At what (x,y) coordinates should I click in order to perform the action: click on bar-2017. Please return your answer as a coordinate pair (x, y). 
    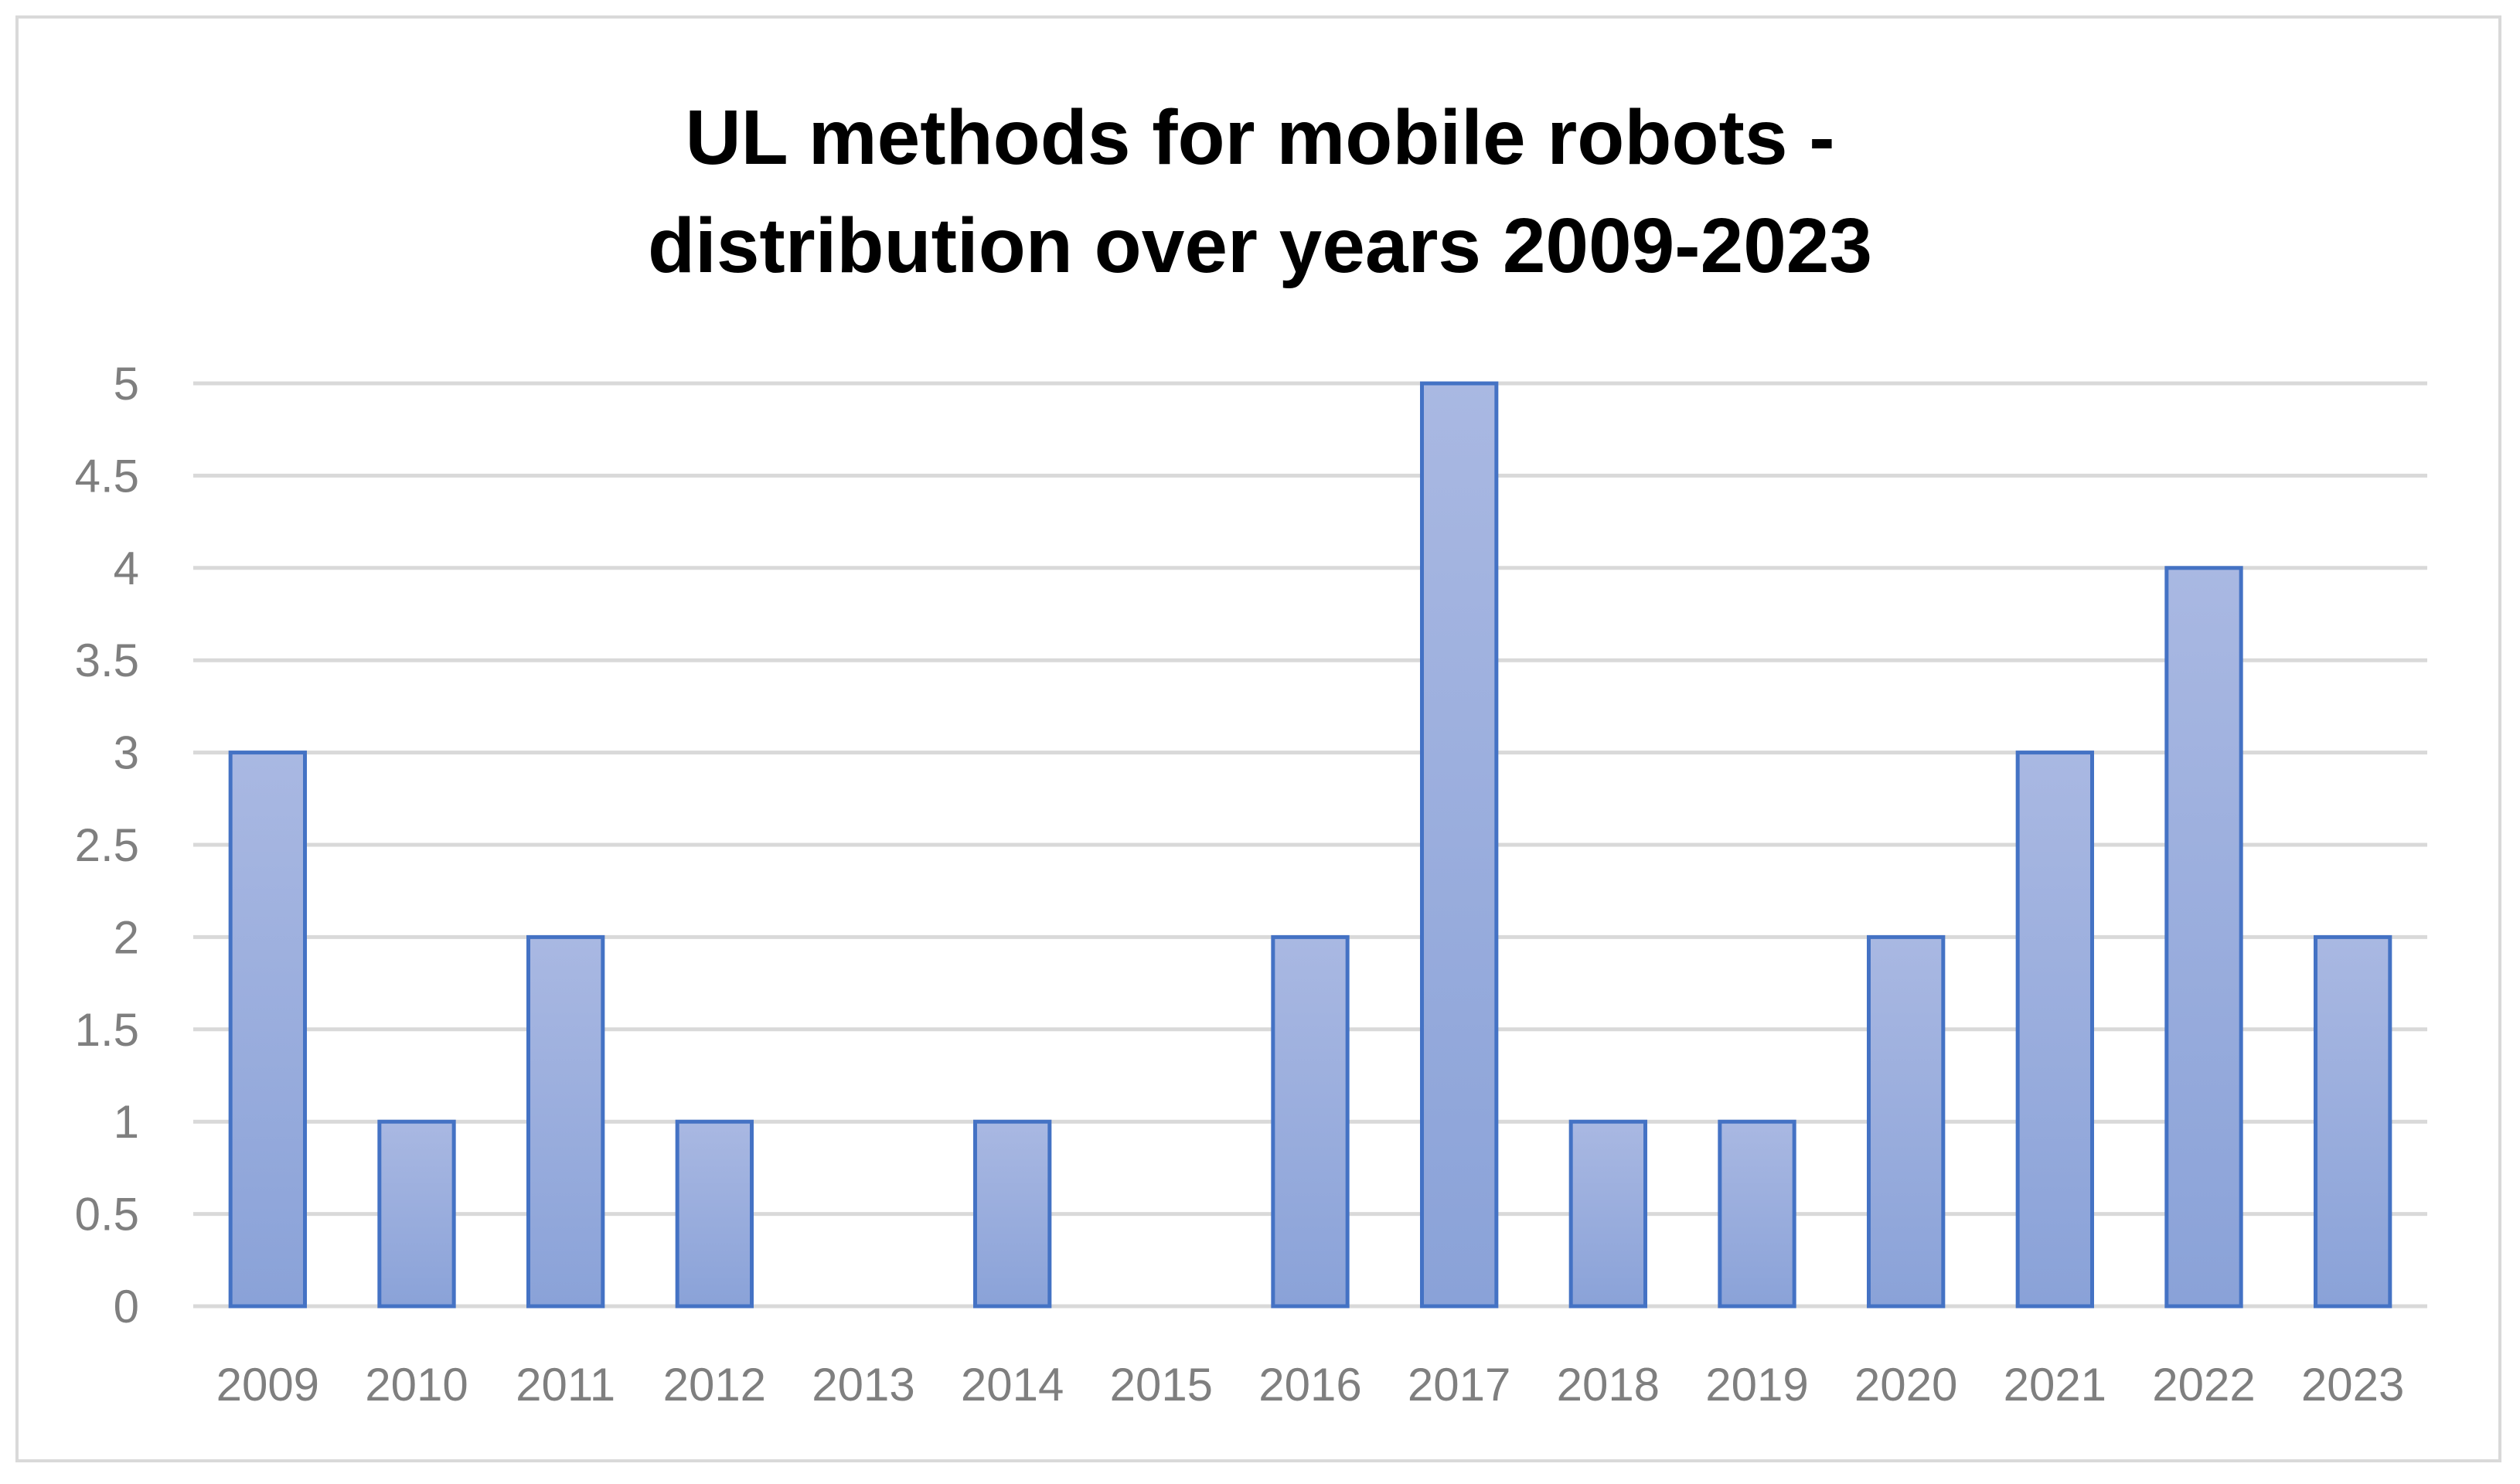
    Looking at the image, I should click on (1459, 845).